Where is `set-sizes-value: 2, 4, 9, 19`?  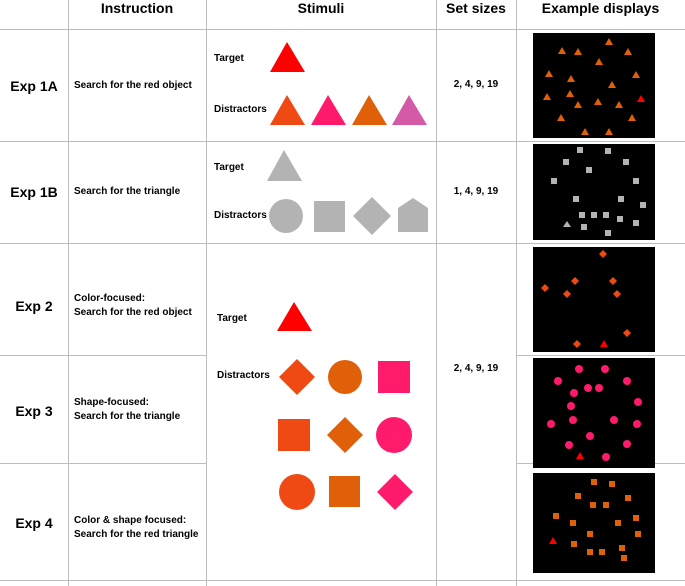 set-sizes-value: 2, 4, 9, 19 is located at coordinates (476, 84).